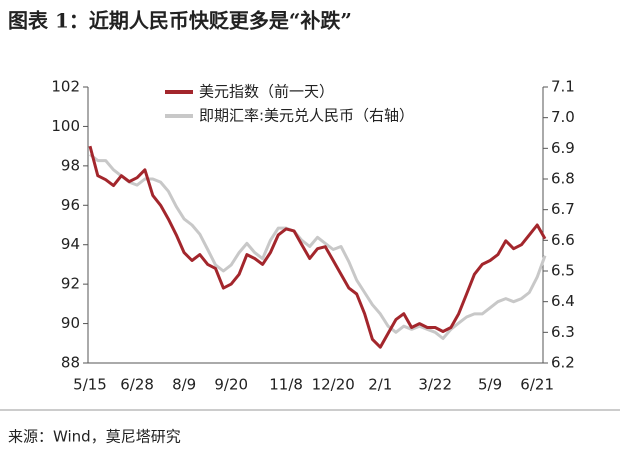 The width and height of the screenshot is (620, 456). What do you see at coordinates (70, 165) in the screenshot?
I see `y-tick-label: 98` at bounding box center [70, 165].